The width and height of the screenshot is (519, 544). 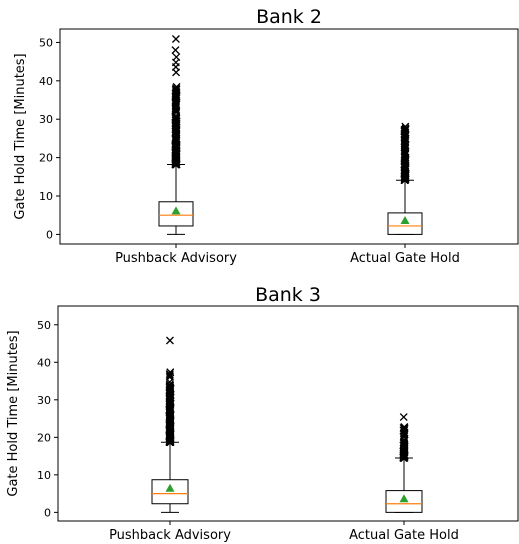 I want to click on chart-title: Bank 3, so click(x=288, y=295).